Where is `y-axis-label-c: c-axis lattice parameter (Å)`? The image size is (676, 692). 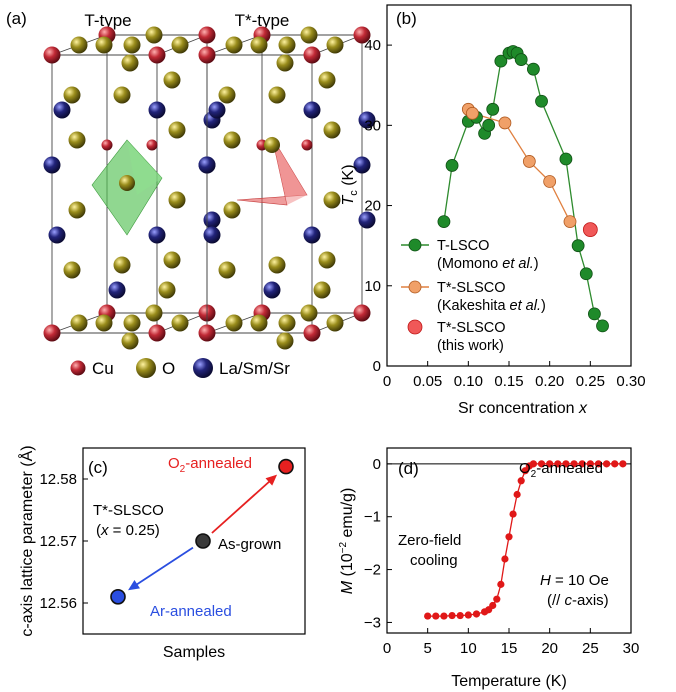 y-axis-label-c: c-axis lattice parameter (Å) is located at coordinates (26, 540).